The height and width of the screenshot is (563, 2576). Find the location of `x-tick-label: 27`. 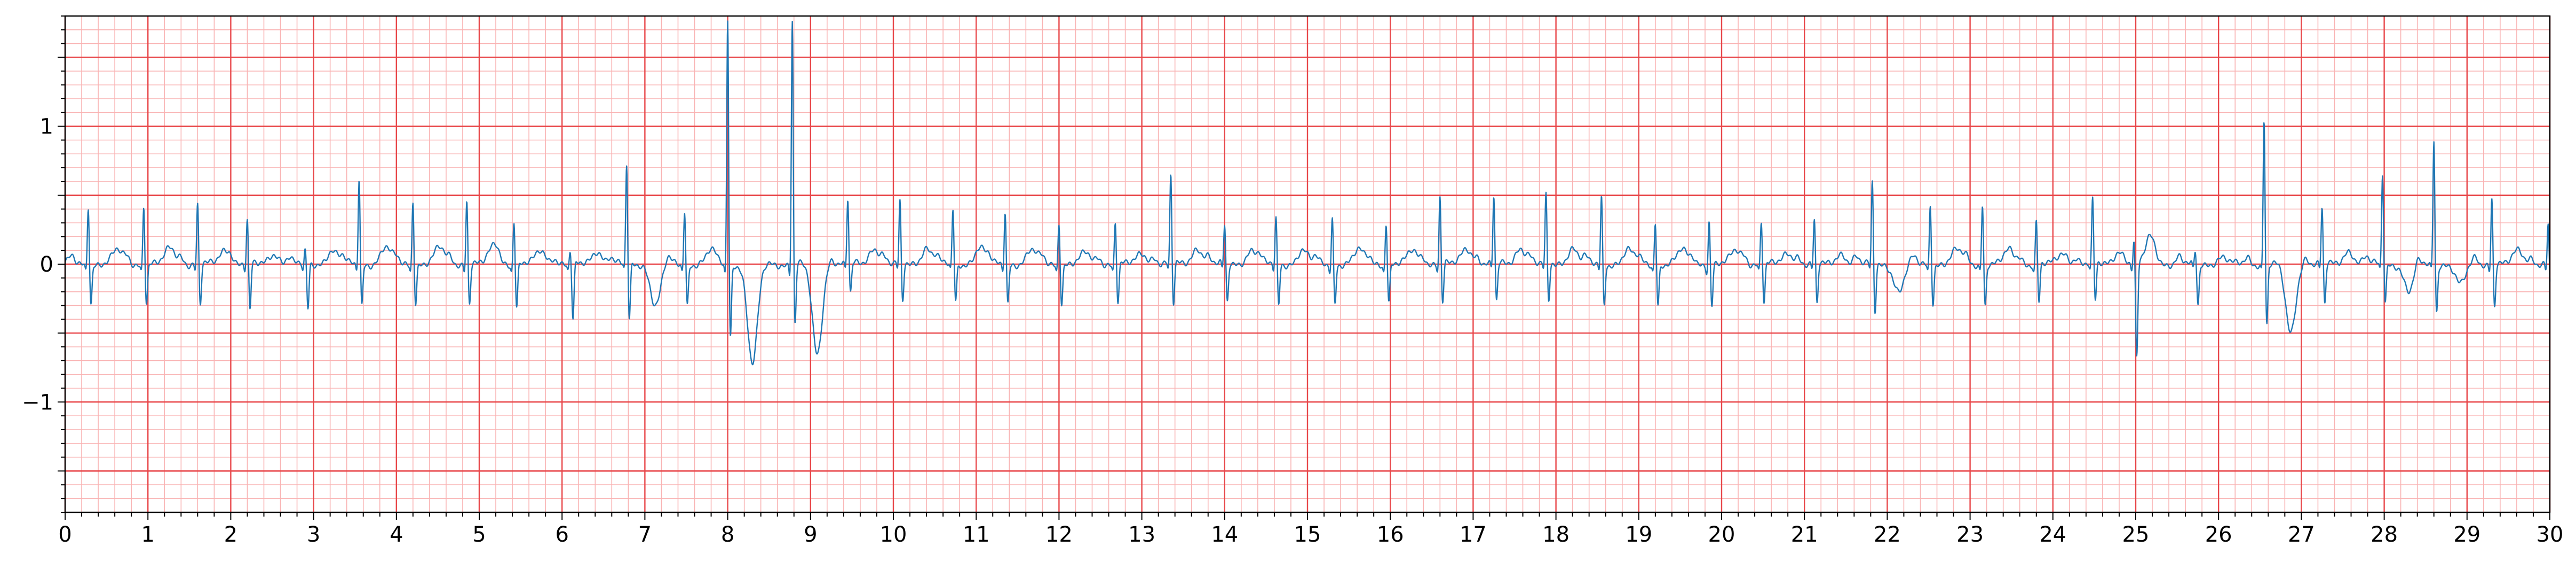

x-tick-label: 27 is located at coordinates (2301, 534).